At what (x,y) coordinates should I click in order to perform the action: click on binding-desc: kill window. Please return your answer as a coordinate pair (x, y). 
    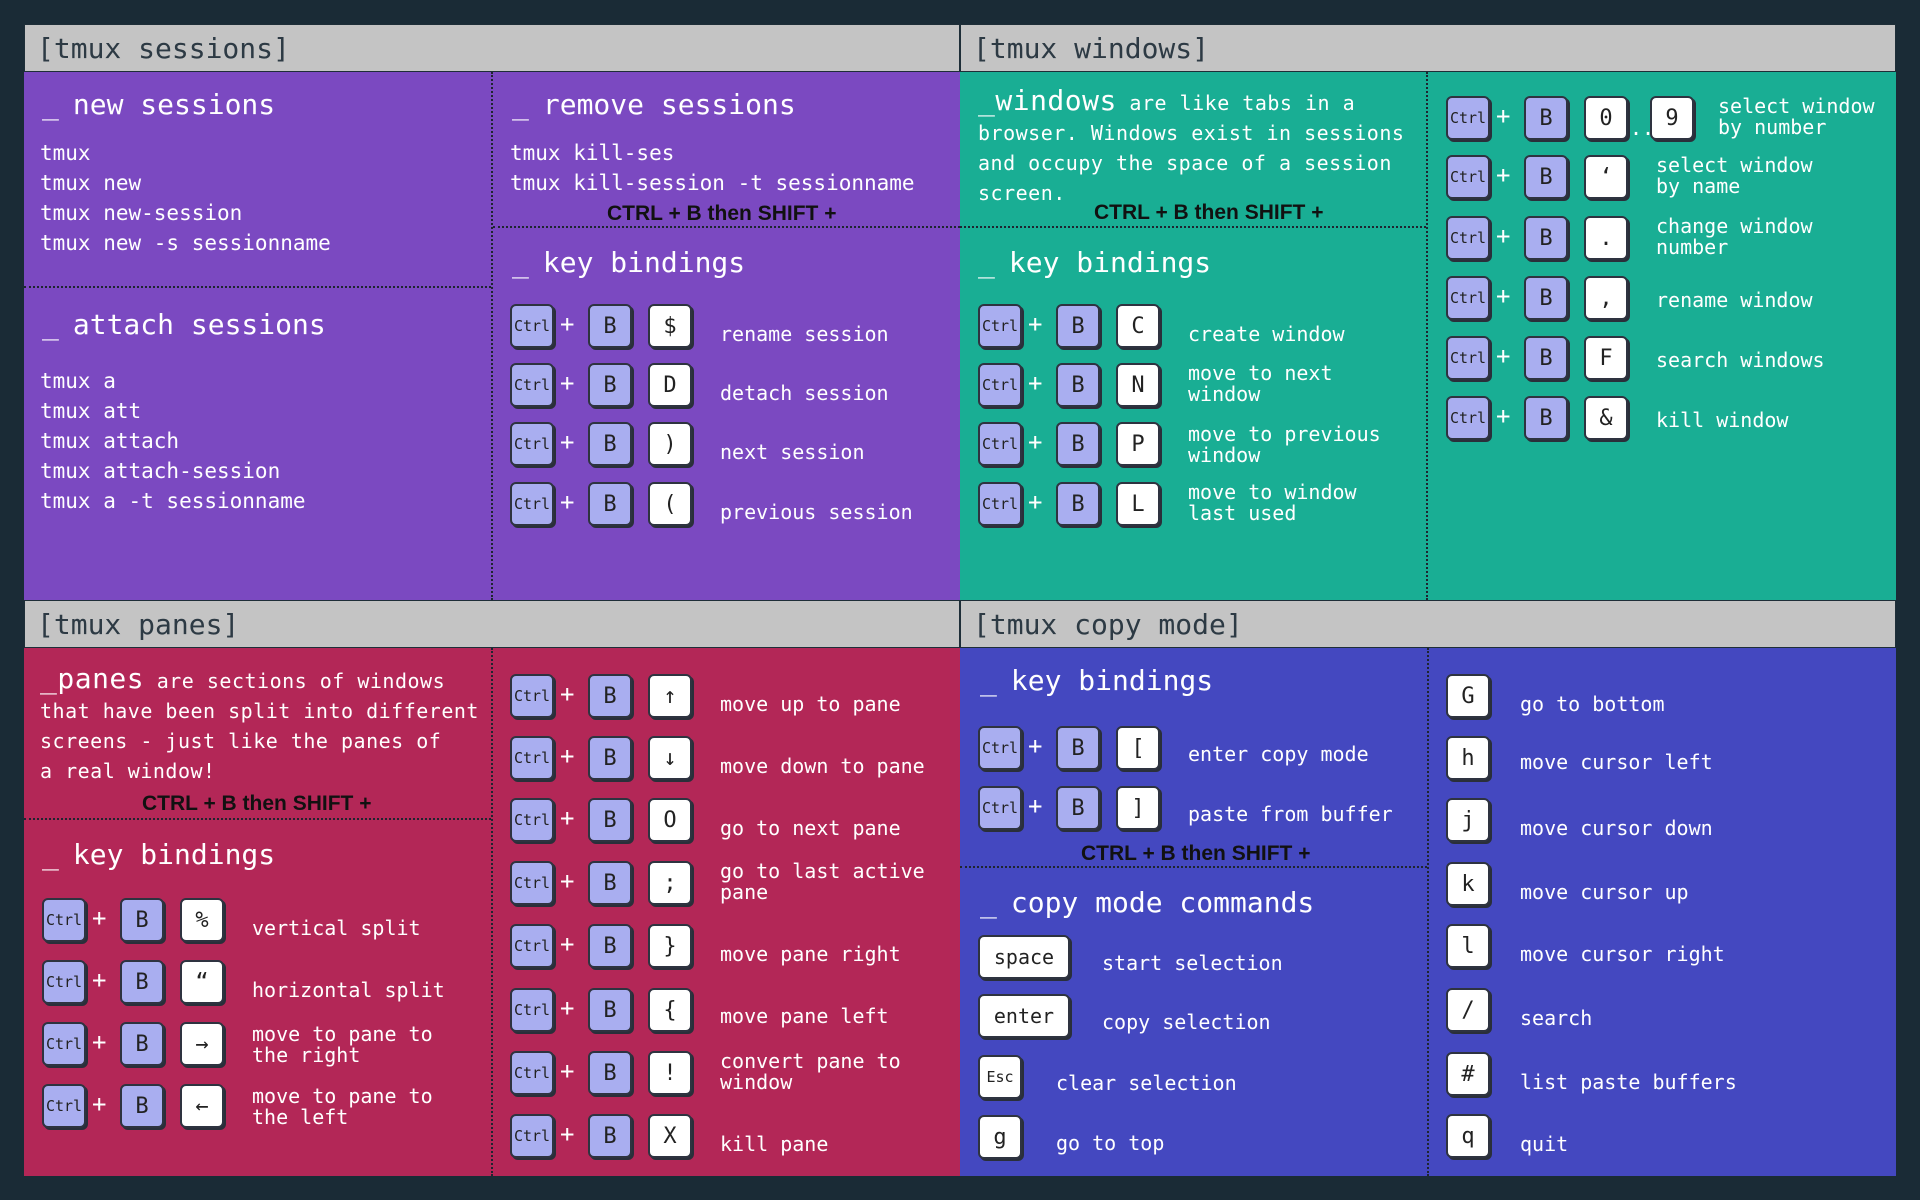
    Looking at the image, I should click on (1722, 420).